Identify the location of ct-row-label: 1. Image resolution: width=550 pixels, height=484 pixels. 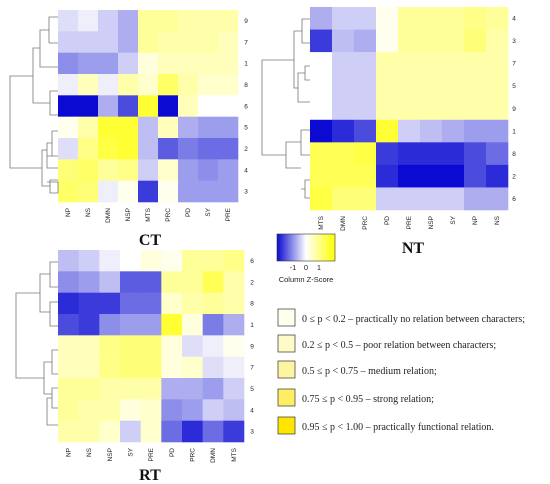
(246, 64).